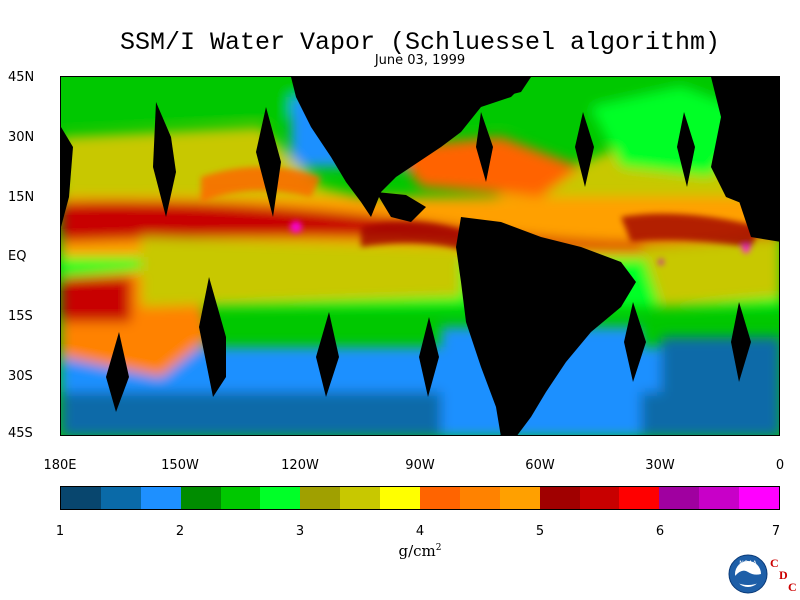  Describe the element at coordinates (180, 531) in the screenshot. I see `colorbar-tick-2: 2` at that location.